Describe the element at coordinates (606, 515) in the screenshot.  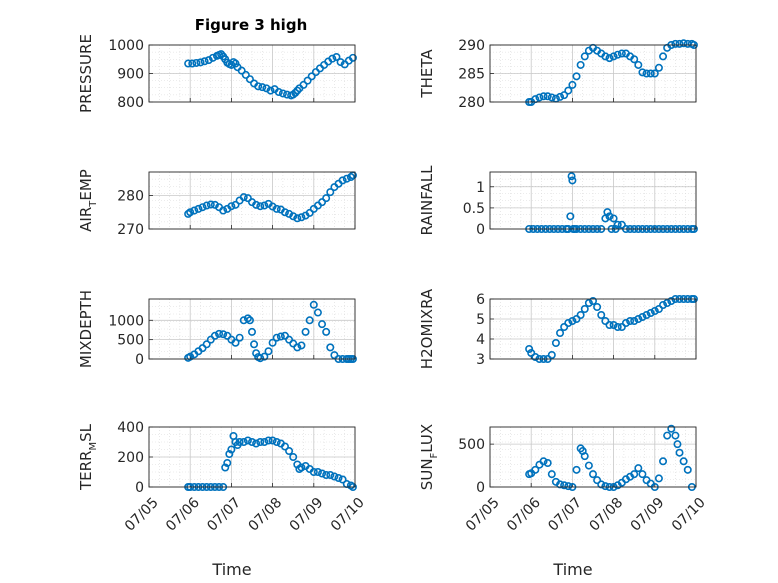
I see `x-tick-label: 07/08` at that location.